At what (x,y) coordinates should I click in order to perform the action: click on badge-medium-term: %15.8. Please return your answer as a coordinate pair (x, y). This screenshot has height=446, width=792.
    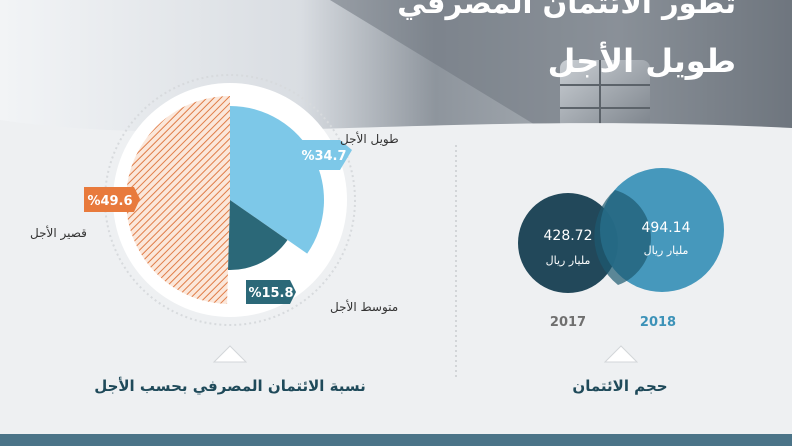
    Looking at the image, I should click on (271, 292).